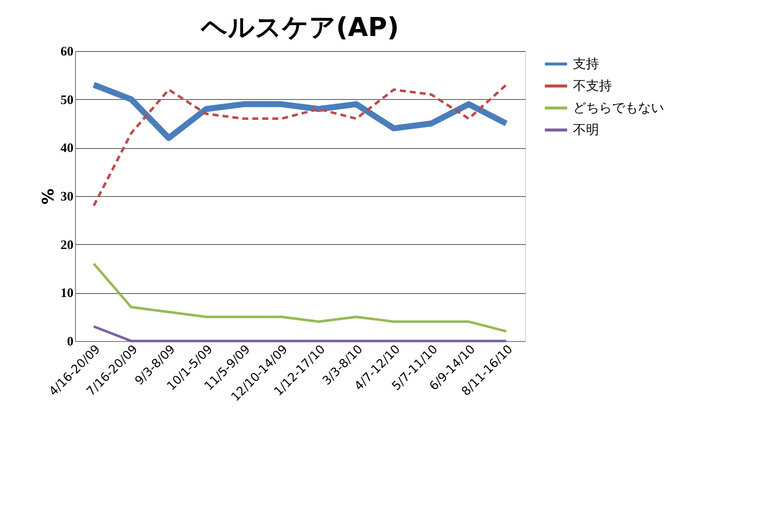 This screenshot has width=781, height=509. Describe the element at coordinates (67, 148) in the screenshot. I see `y-tick-label: 40` at that location.